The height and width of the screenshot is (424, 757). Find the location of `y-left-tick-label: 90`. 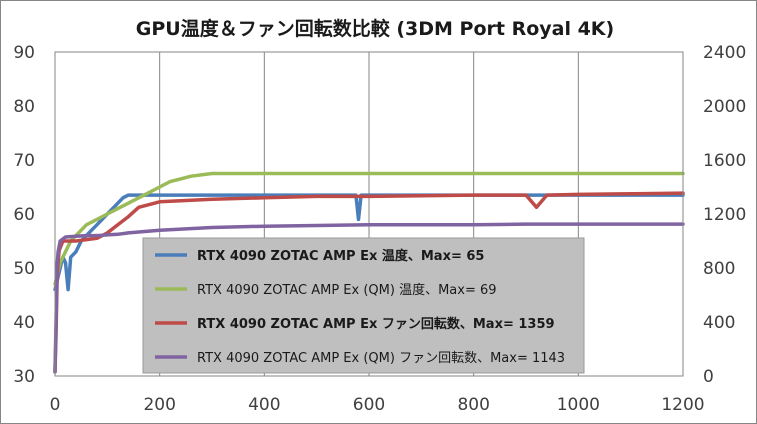

y-left-tick-label: 90 is located at coordinates (24, 53).